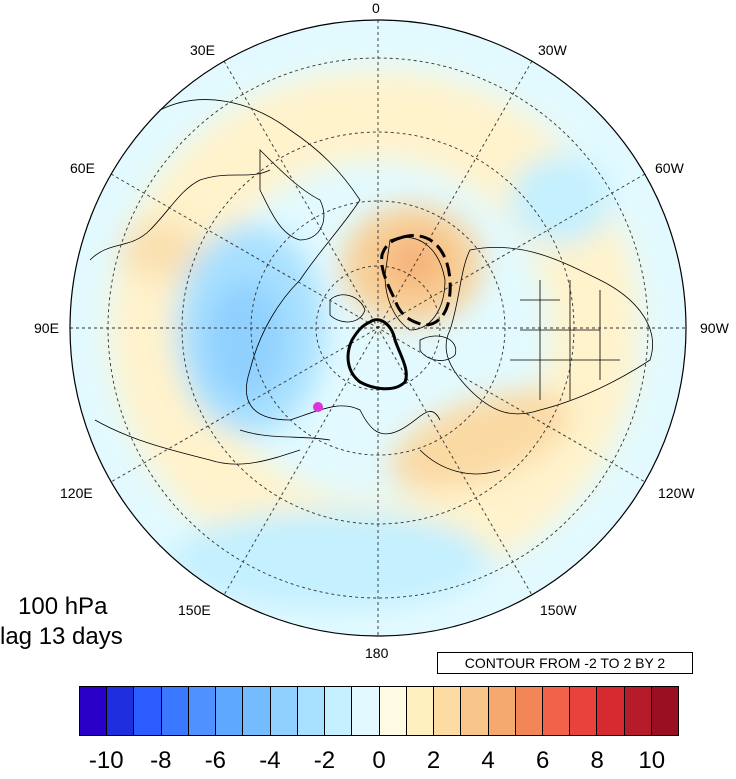 This screenshot has height=779, width=736. Describe the element at coordinates (676, 493) in the screenshot. I see `lon-label-120w: 120W` at that location.